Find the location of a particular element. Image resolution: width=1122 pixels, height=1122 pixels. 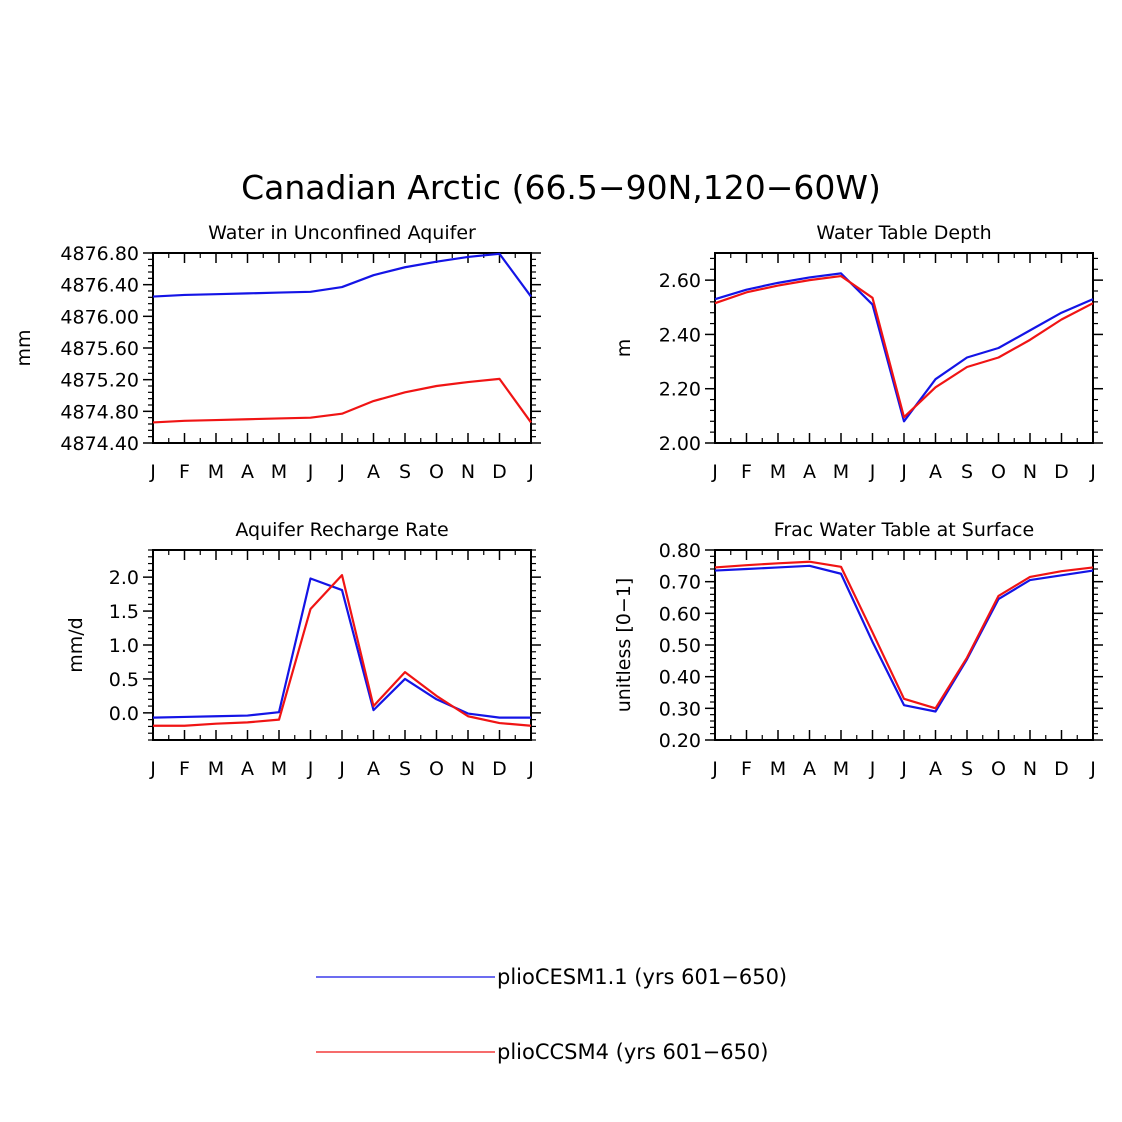

y-tick-label: 0.40 is located at coordinates (680, 678).